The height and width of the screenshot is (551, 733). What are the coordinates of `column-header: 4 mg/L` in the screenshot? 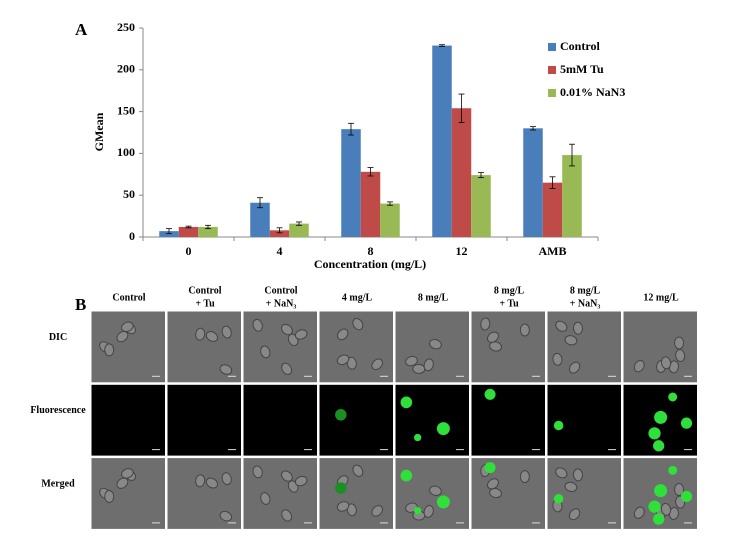 It's located at (357, 297).